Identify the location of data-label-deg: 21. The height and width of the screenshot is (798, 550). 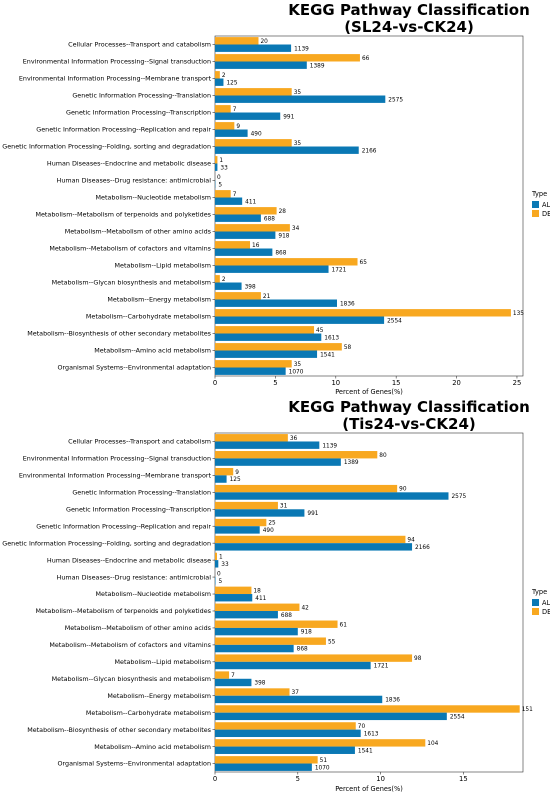
(267, 297).